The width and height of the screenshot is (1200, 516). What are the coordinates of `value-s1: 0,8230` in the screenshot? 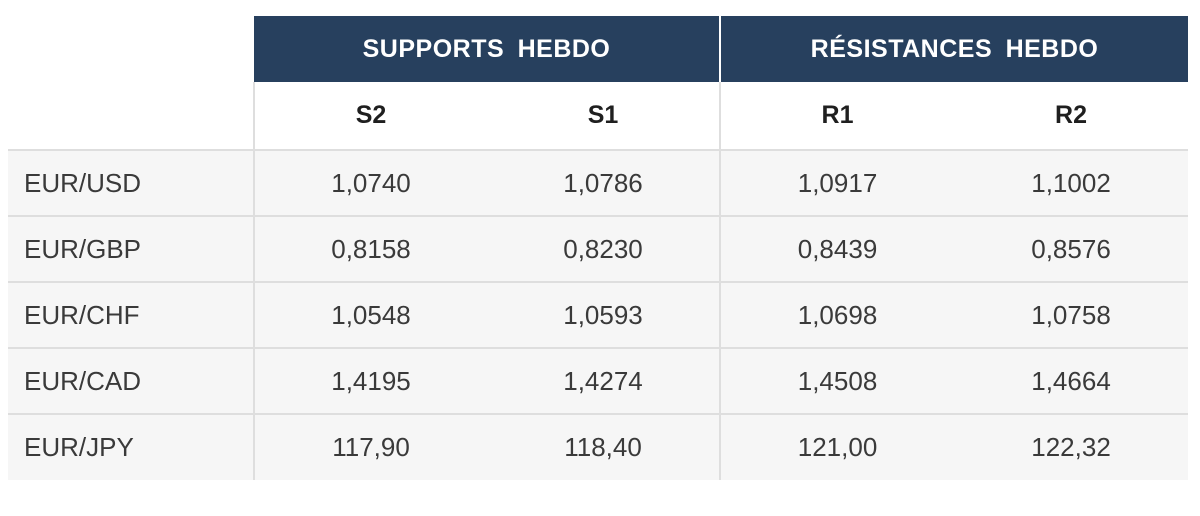 It's located at (604, 249).